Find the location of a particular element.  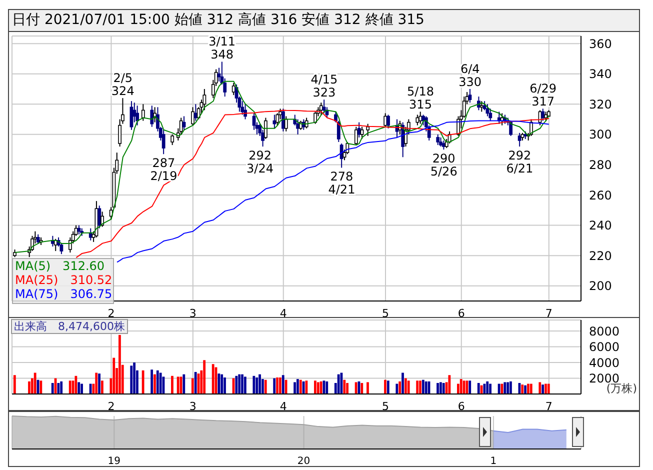

y-tick-label: 320 is located at coordinates (600, 104).